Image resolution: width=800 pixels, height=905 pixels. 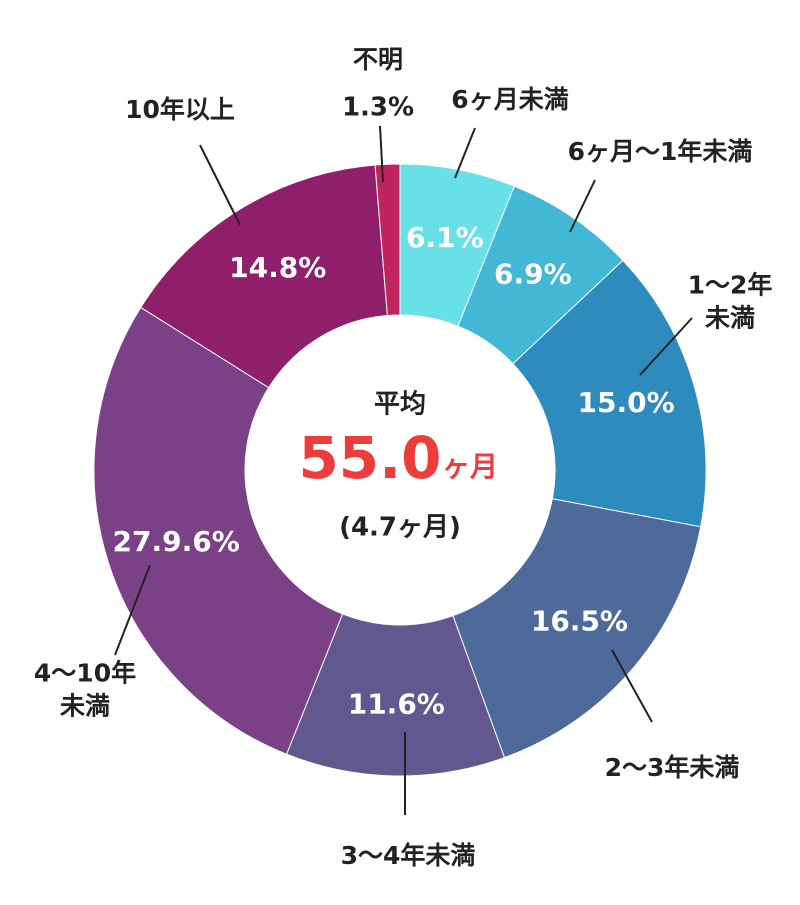 What do you see at coordinates (579, 621) in the screenshot?
I see `value-label: 16.5%` at bounding box center [579, 621].